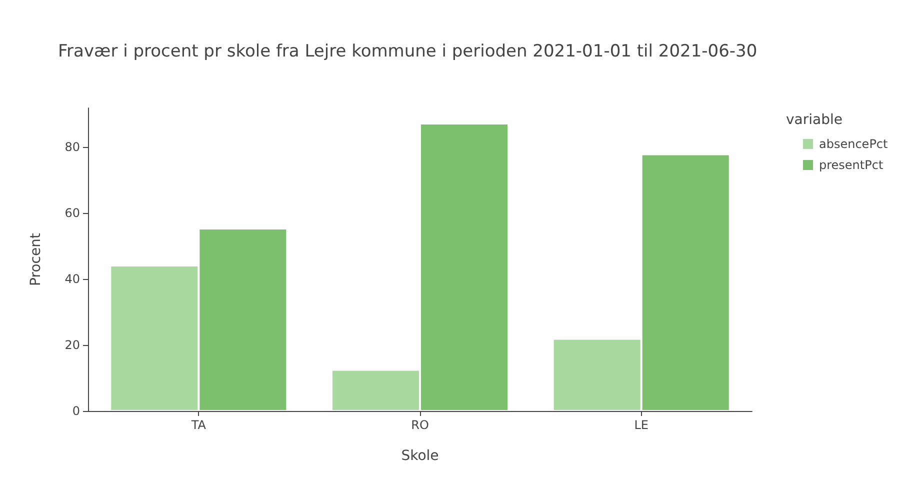  What do you see at coordinates (420, 425) in the screenshot?
I see `x-tick-label: RO` at bounding box center [420, 425].